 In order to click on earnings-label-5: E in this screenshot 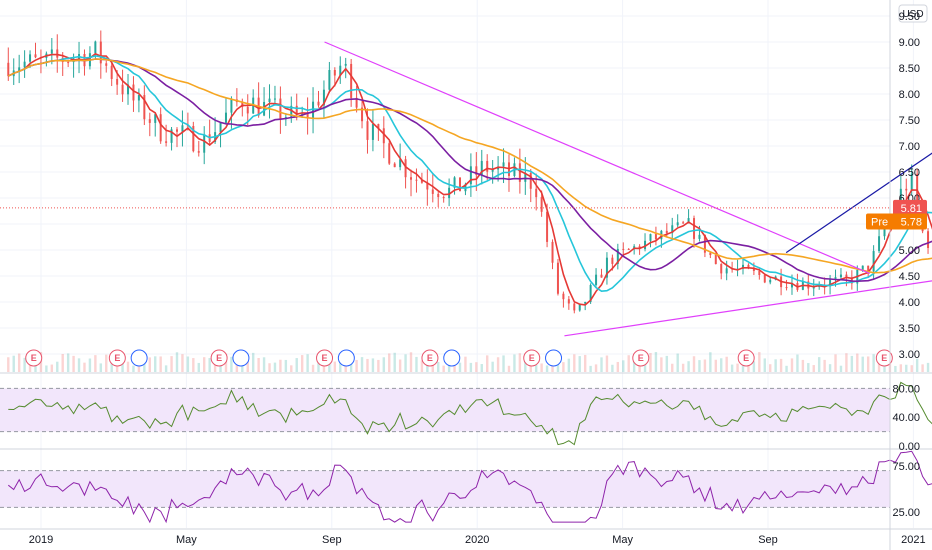, I will do `click(532, 358)`.